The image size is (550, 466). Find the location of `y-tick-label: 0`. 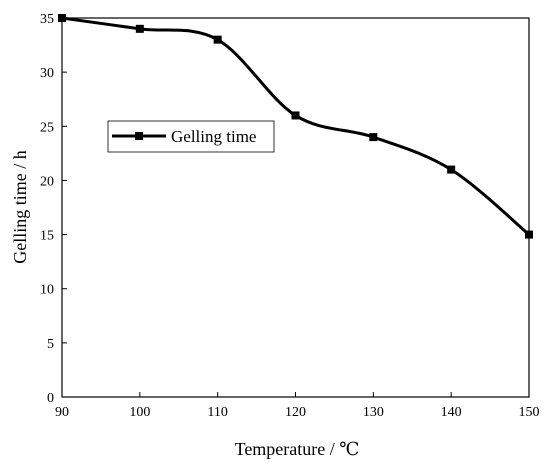

y-tick-label: 0 is located at coordinates (50, 398).